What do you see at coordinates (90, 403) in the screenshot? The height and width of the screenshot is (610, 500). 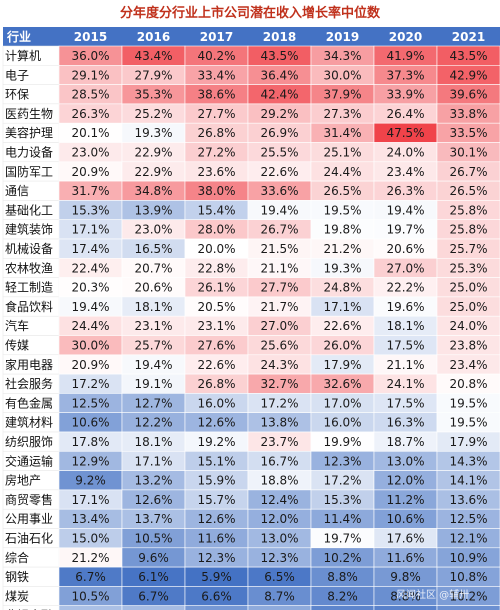 I see `cell-value: 12.5%` at bounding box center [90, 403].